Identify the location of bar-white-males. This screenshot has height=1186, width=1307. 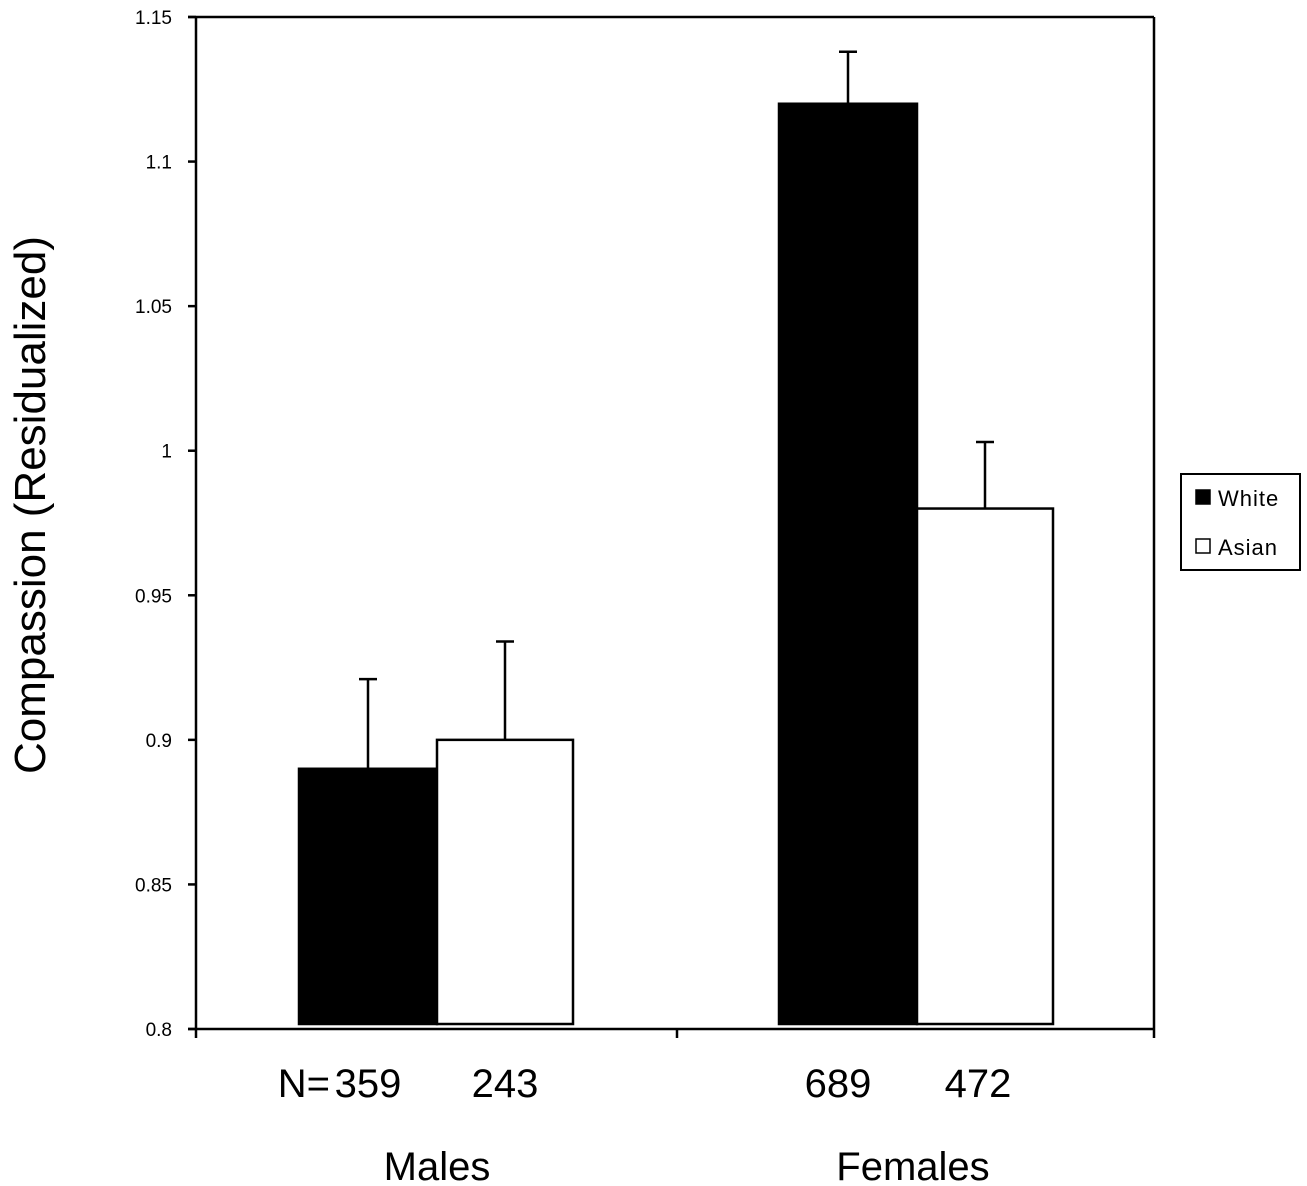
(368, 896).